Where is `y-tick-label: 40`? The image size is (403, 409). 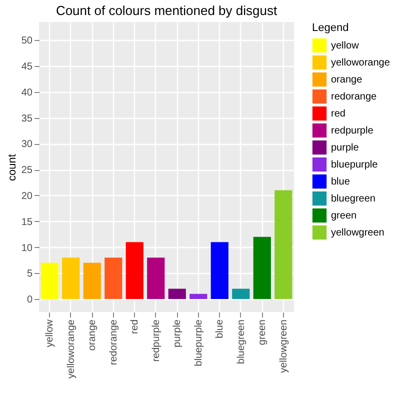
y-tick-label: 40 is located at coordinates (27, 92).